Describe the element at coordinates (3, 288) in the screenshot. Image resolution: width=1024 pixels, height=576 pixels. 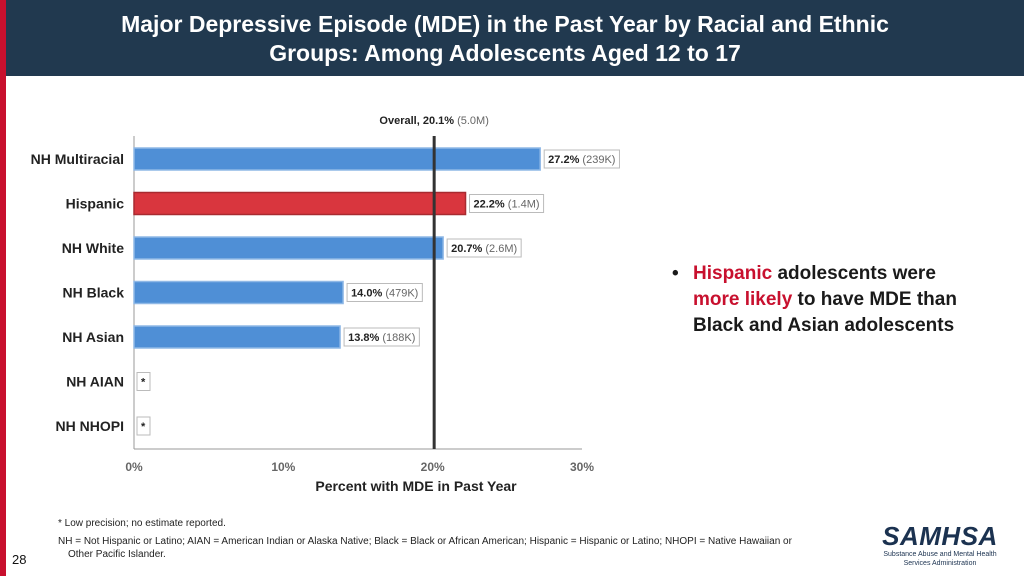
I see `left-accent-stripe` at that location.